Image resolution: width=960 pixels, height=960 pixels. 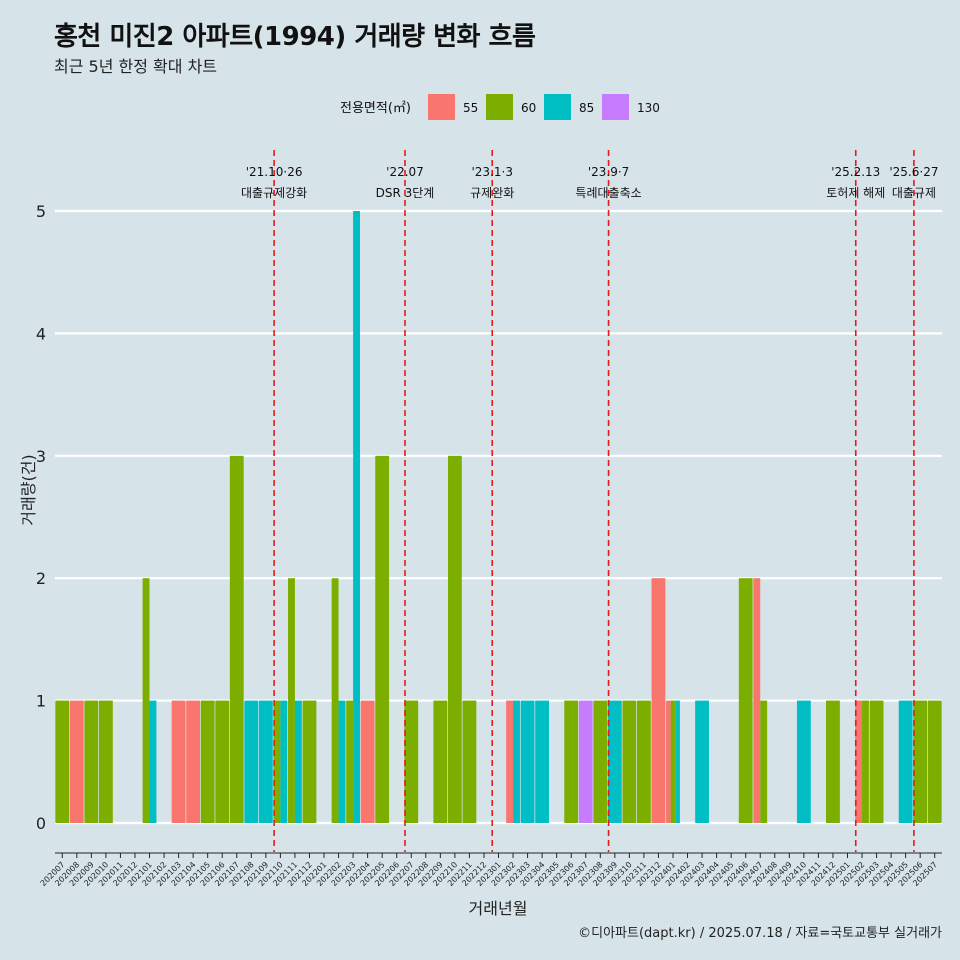 I want to click on event-label: DSR 3단계, so click(x=405, y=193).